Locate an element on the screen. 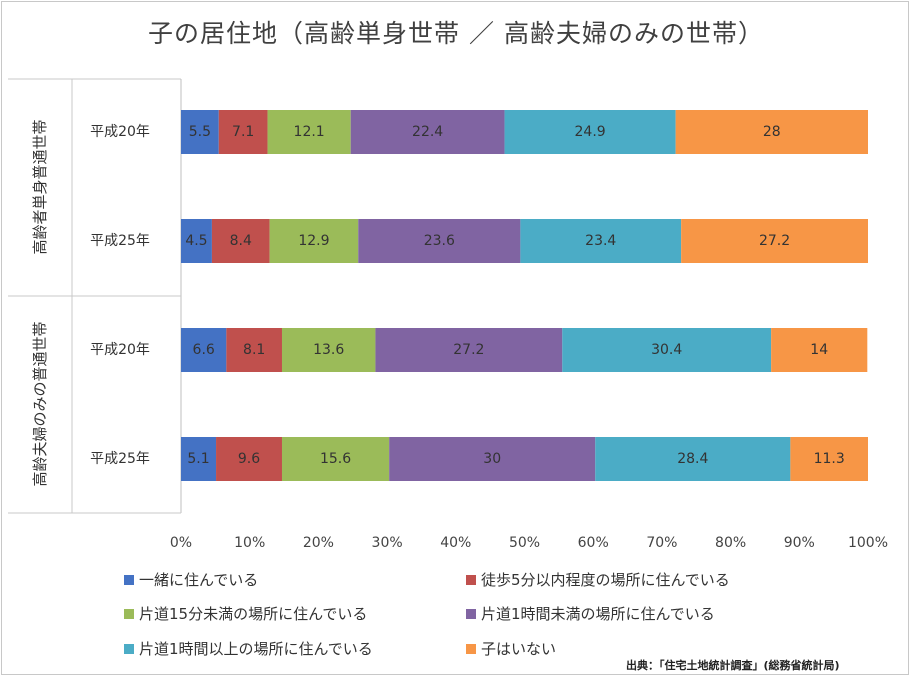 The height and width of the screenshot is (678, 912). data-label-4-4: 30 is located at coordinates (492, 459).